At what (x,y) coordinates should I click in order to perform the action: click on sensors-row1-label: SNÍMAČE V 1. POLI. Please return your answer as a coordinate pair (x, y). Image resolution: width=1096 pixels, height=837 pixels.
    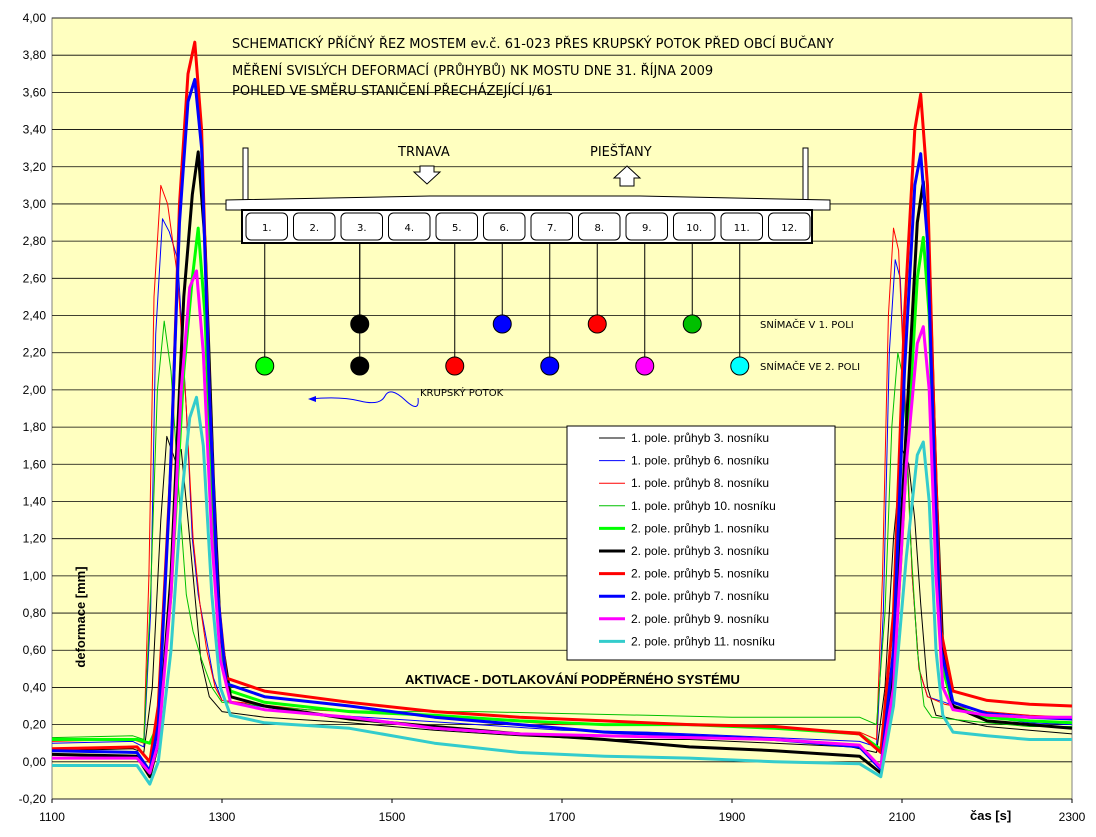
    Looking at the image, I should click on (807, 324).